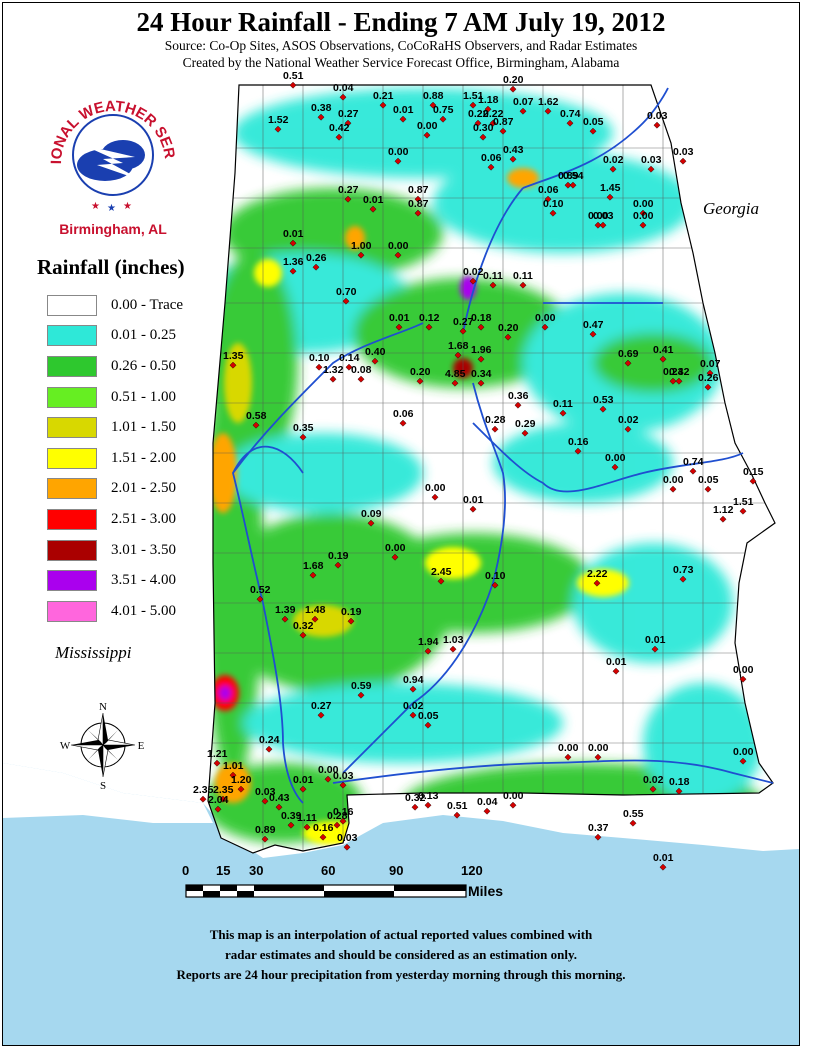 This screenshot has height=1056, width=816. I want to click on legend-item: 1.01 - 1.50, so click(137, 427).